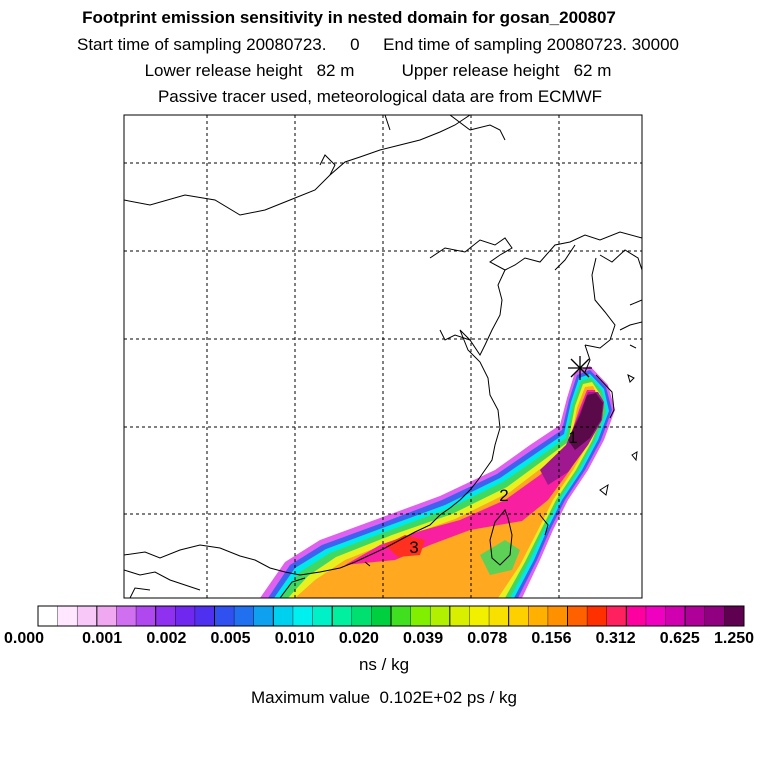 This screenshot has width=768, height=768. I want to click on colorbar-tick-label: 0.000, so click(24, 638).